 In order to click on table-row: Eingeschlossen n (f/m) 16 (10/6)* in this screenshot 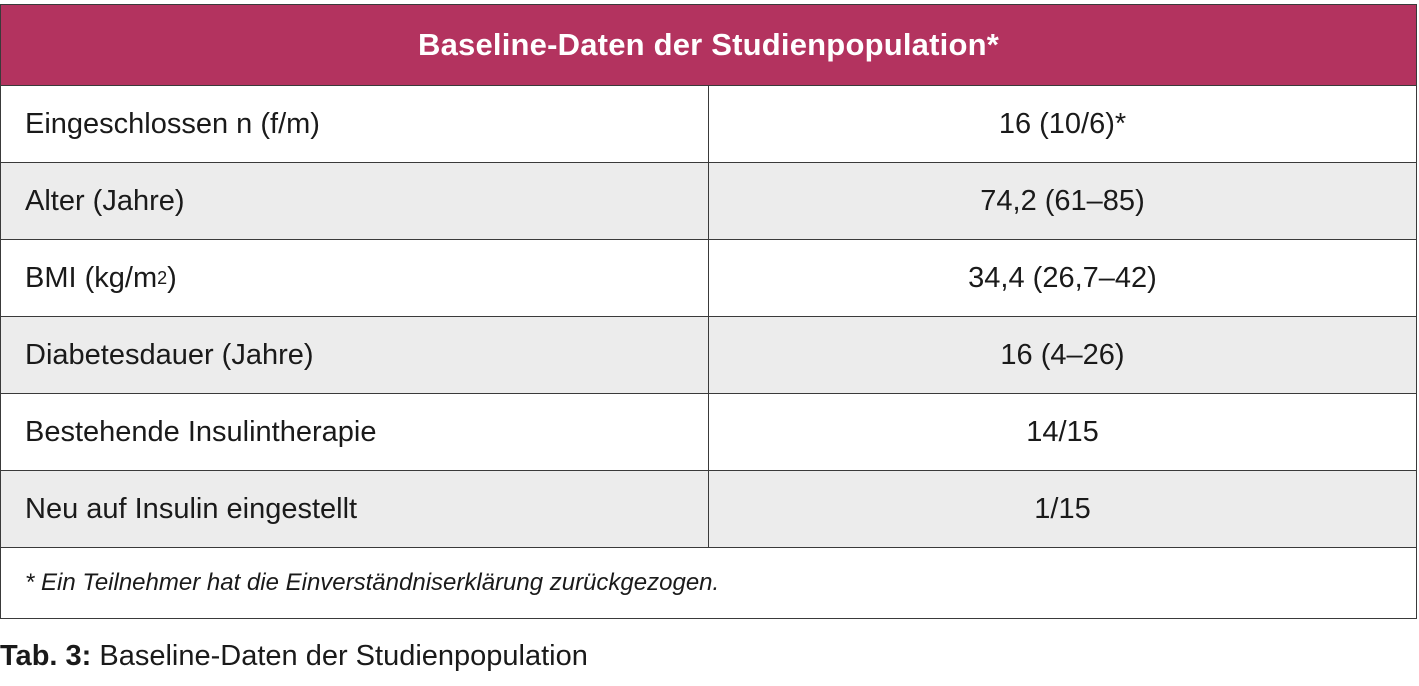, I will do `click(708, 124)`.